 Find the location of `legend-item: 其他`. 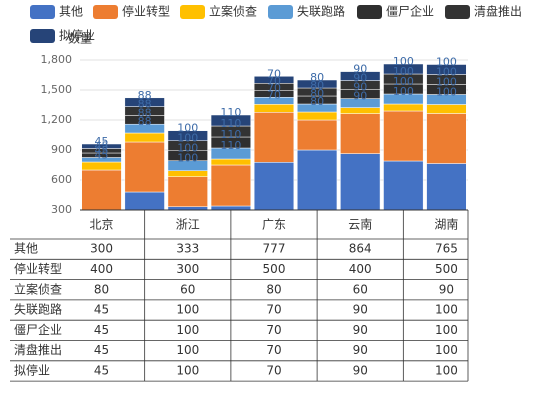

legend-item: 其他 is located at coordinates (56, 12).